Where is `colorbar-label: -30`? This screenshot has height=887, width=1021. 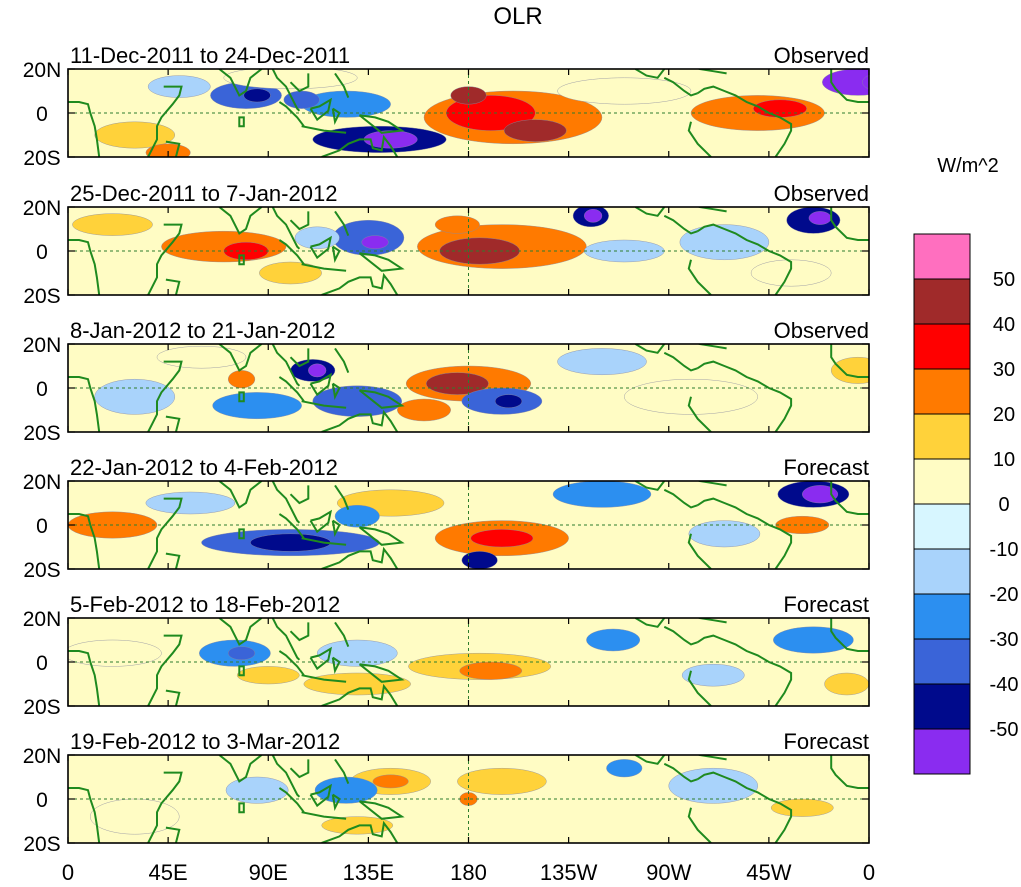 colorbar-label: -30 is located at coordinates (1004, 640).